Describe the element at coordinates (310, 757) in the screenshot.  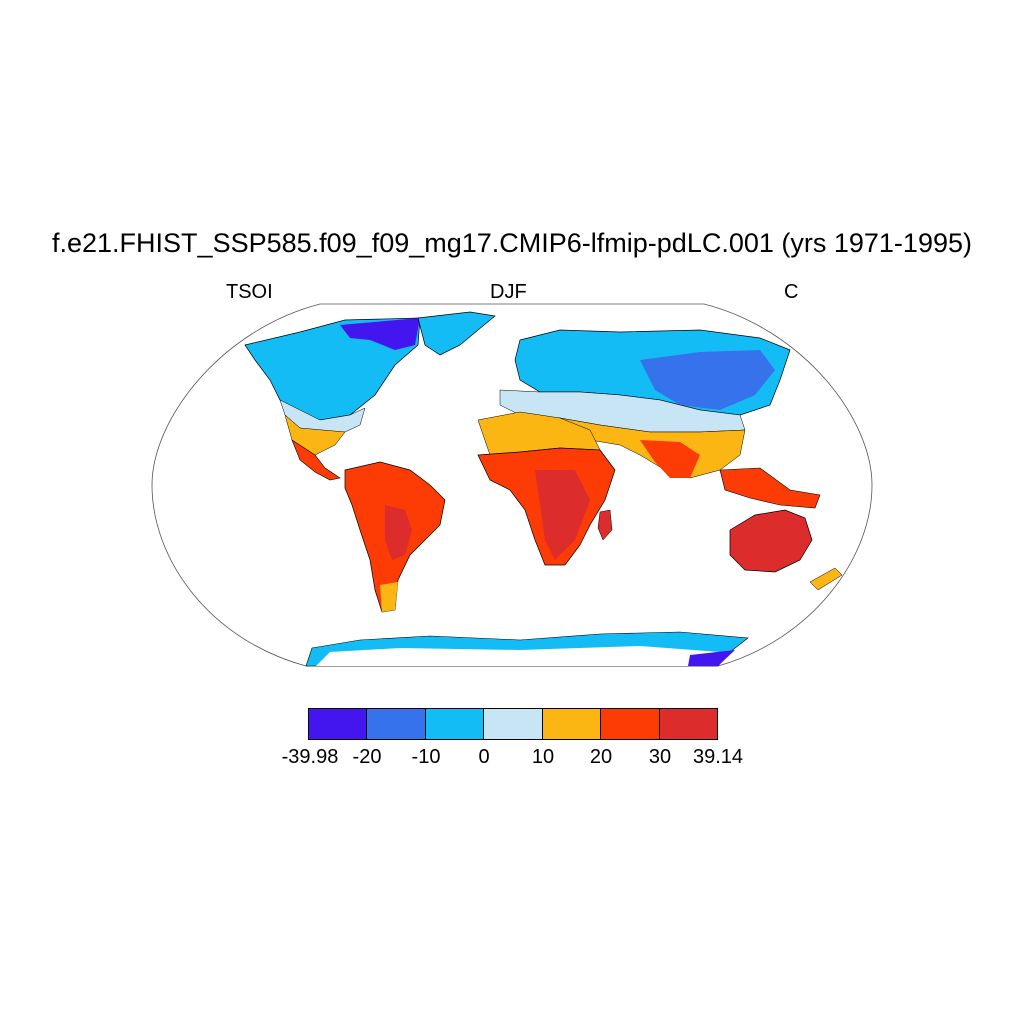
I see `colorbar-label: -39.98` at that location.